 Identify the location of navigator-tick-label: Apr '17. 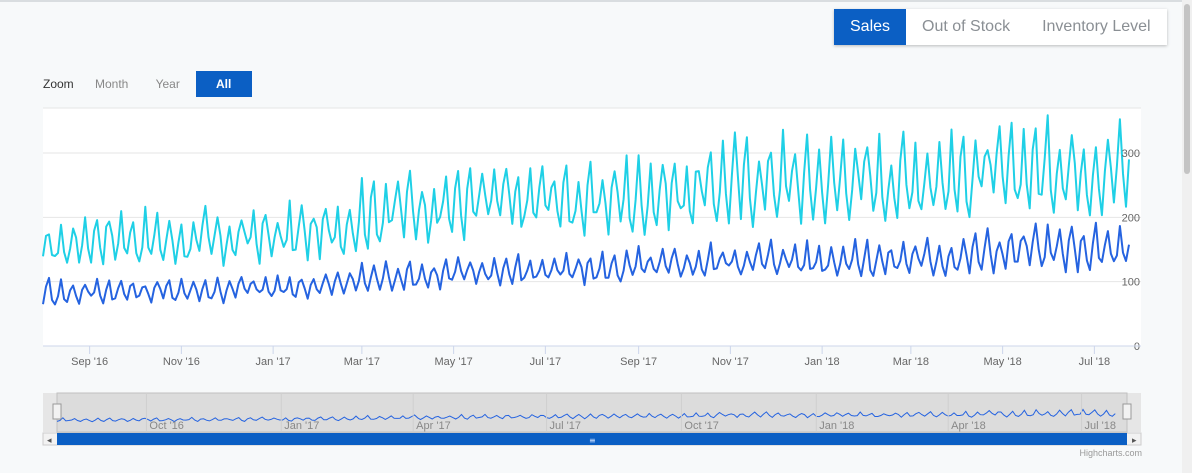
(433, 426).